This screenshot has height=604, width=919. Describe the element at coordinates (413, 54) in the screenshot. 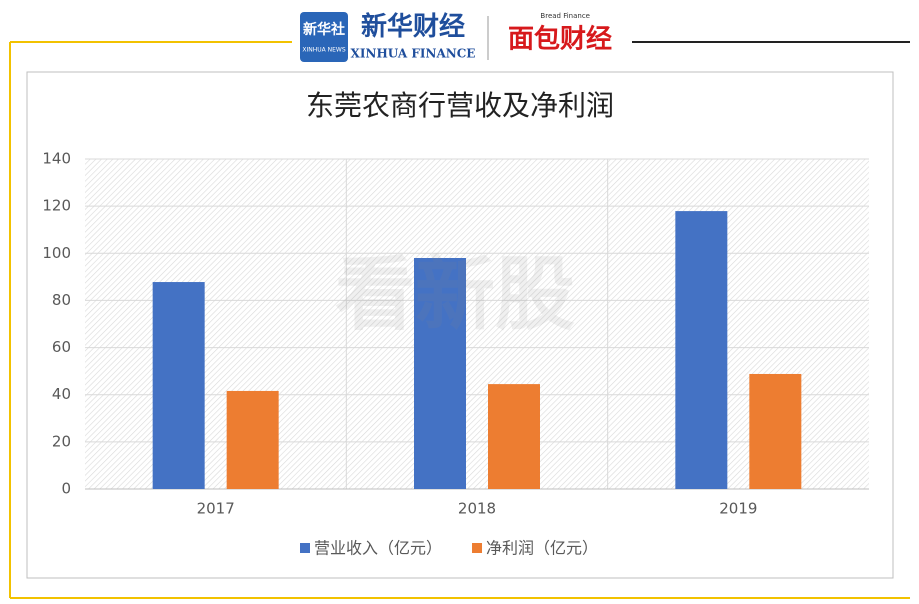

I see `logo-sub: XINHUA FINANCE` at that location.